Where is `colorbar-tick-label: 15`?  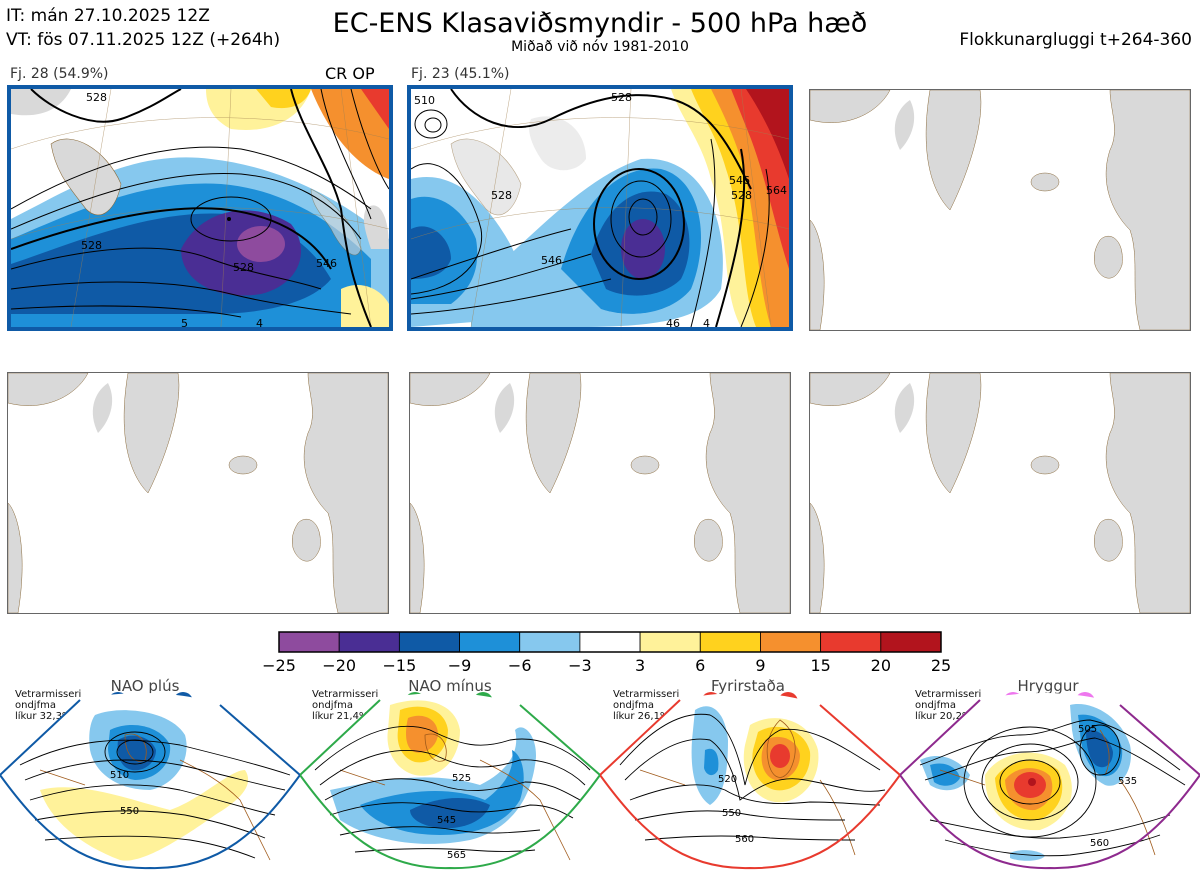 colorbar-tick-label: 15 is located at coordinates (820, 665).